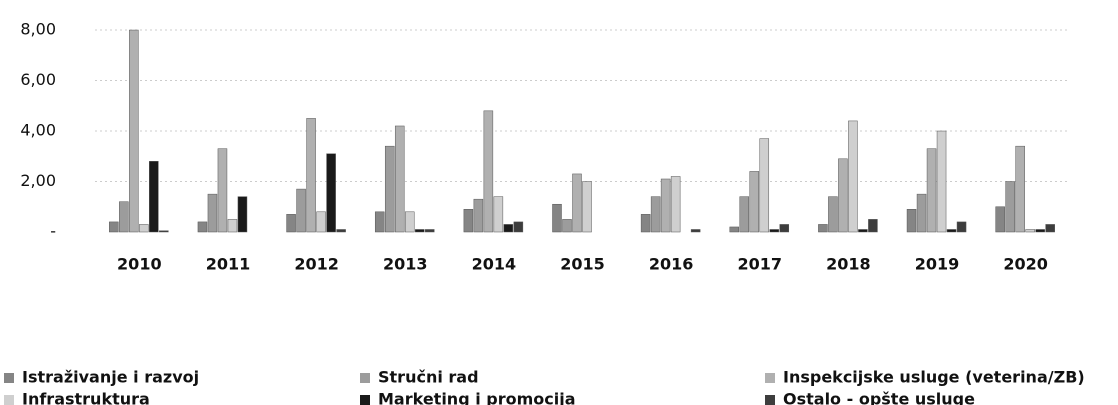 The height and width of the screenshot is (405, 1118). I want to click on legend-label: Inspekcijske usluge (veterina/ZB), so click(934, 377).